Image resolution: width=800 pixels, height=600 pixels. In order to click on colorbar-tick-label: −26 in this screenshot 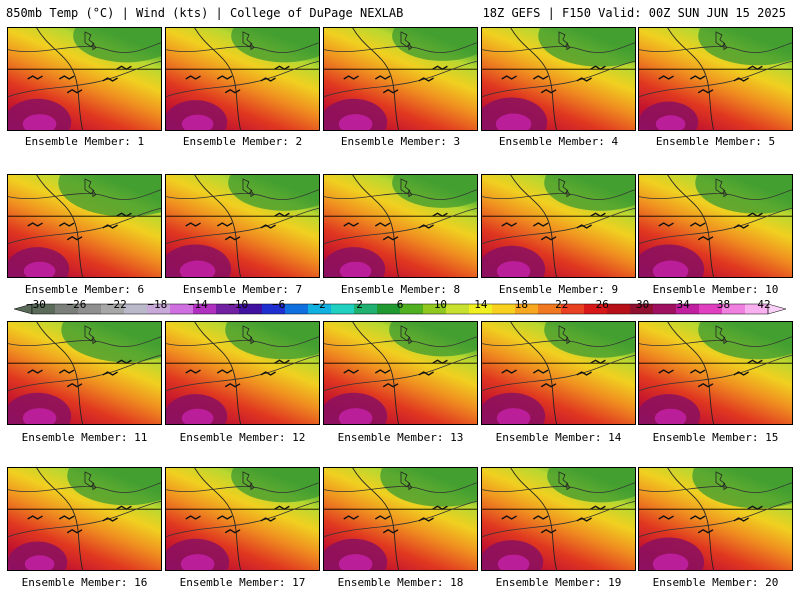, I will do `click(76, 304)`.